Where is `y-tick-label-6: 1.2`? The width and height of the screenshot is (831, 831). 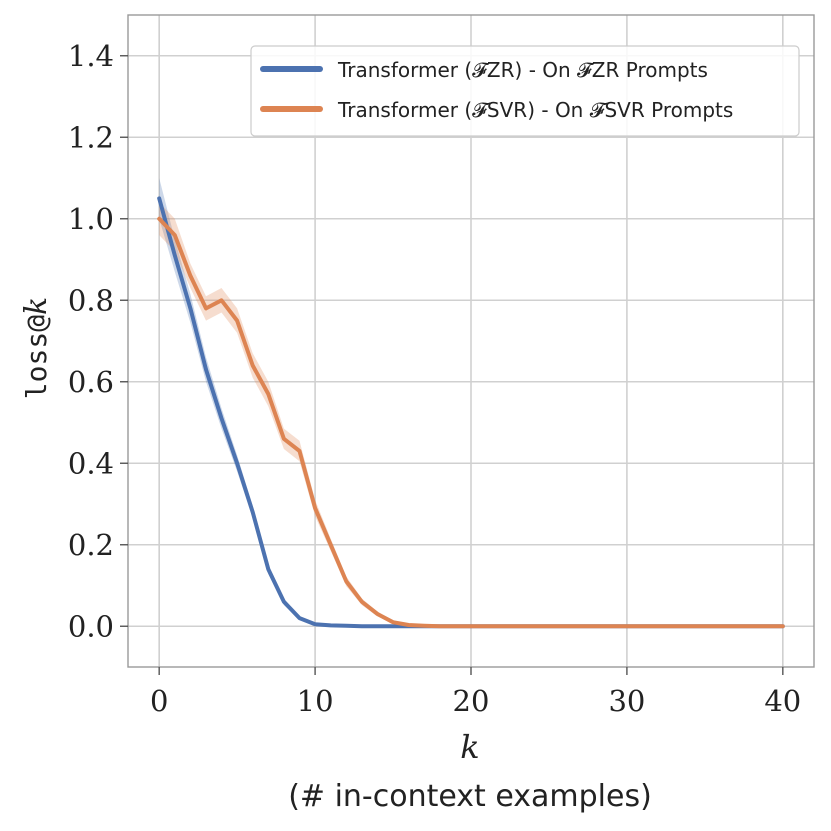 y-tick-label-6: 1.2 is located at coordinates (91, 137).